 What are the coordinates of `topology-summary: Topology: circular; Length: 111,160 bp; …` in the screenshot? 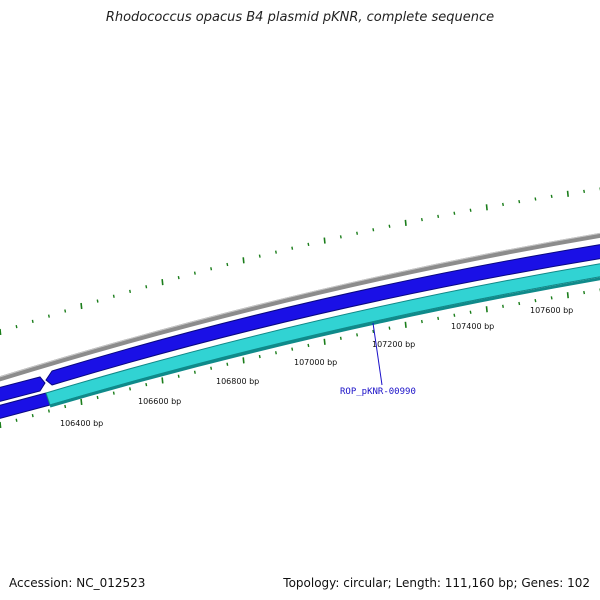 It's located at (436, 583).